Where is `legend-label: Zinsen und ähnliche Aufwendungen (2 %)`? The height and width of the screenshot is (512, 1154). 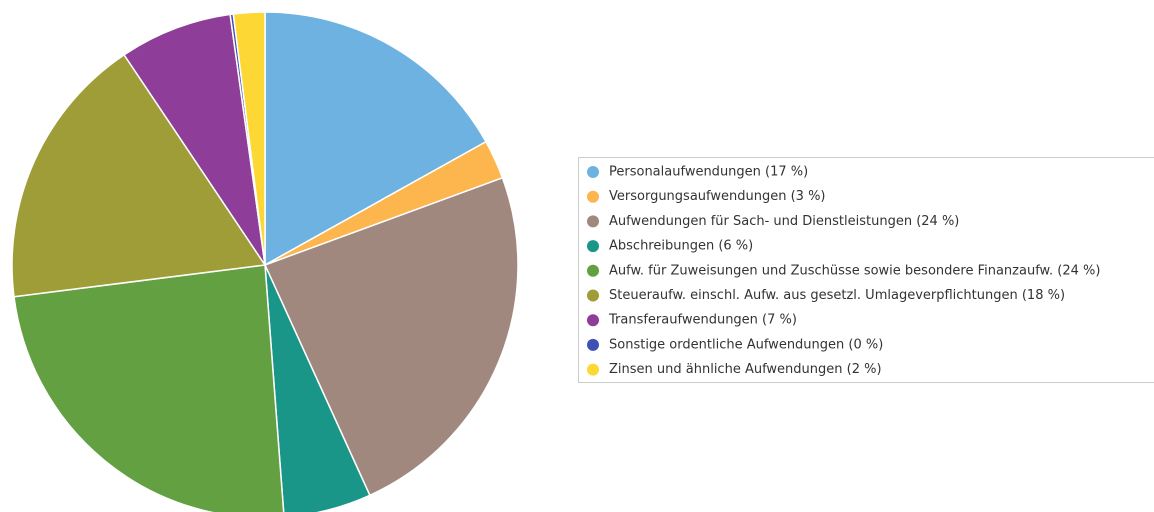 legend-label: Zinsen und ähnliche Aufwendungen (2 %) is located at coordinates (745, 369).